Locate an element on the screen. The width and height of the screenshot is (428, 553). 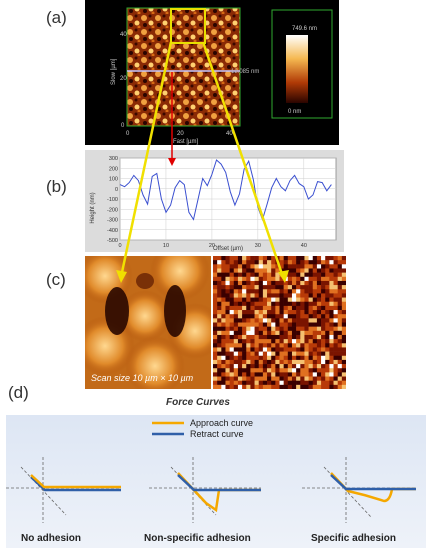
yellow-arrow-left is located at coordinates (146, 159).